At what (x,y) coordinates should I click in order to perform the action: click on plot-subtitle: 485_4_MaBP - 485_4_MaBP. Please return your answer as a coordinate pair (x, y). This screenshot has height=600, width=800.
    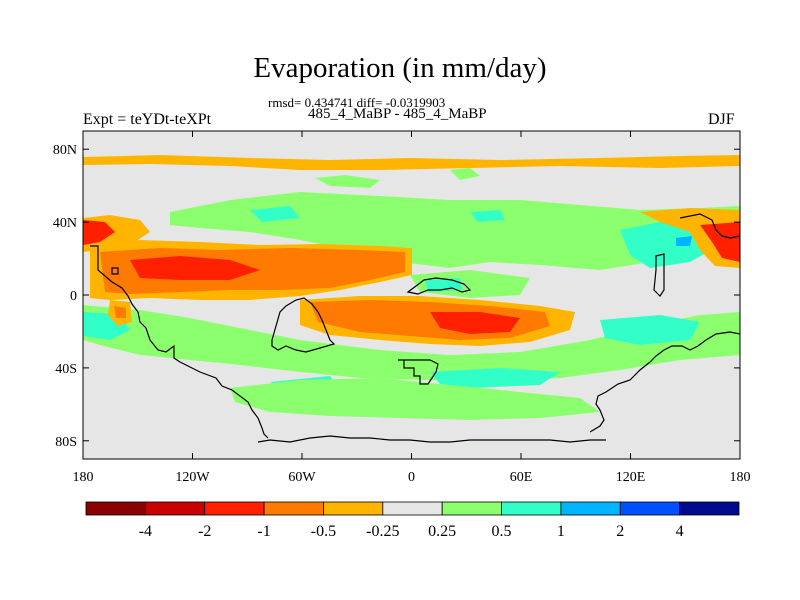
    Looking at the image, I should click on (397, 114).